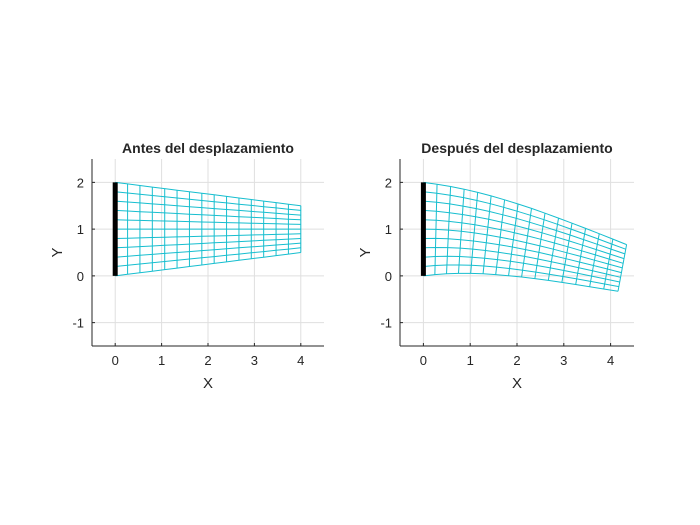 The width and height of the screenshot is (700, 525). Describe the element at coordinates (208, 148) in the screenshot. I see `plot-title: Antes del desplazamiento` at that location.